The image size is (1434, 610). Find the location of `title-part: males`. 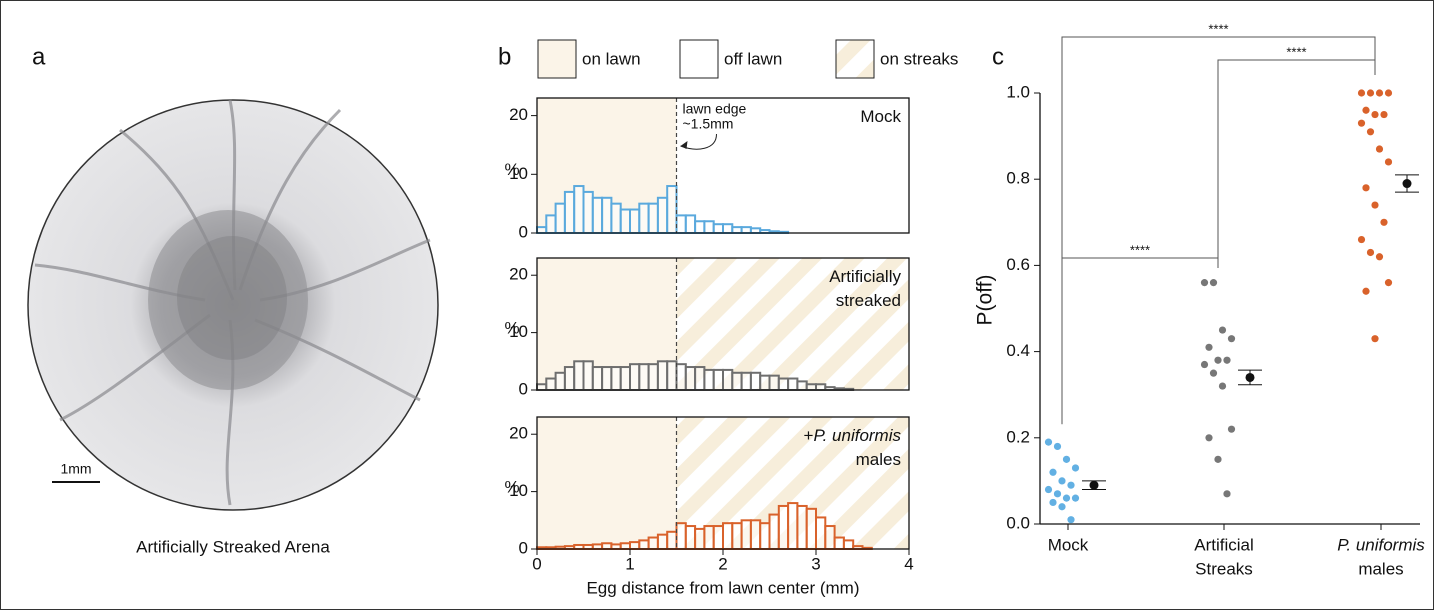

title-part: males is located at coordinates (878, 459).